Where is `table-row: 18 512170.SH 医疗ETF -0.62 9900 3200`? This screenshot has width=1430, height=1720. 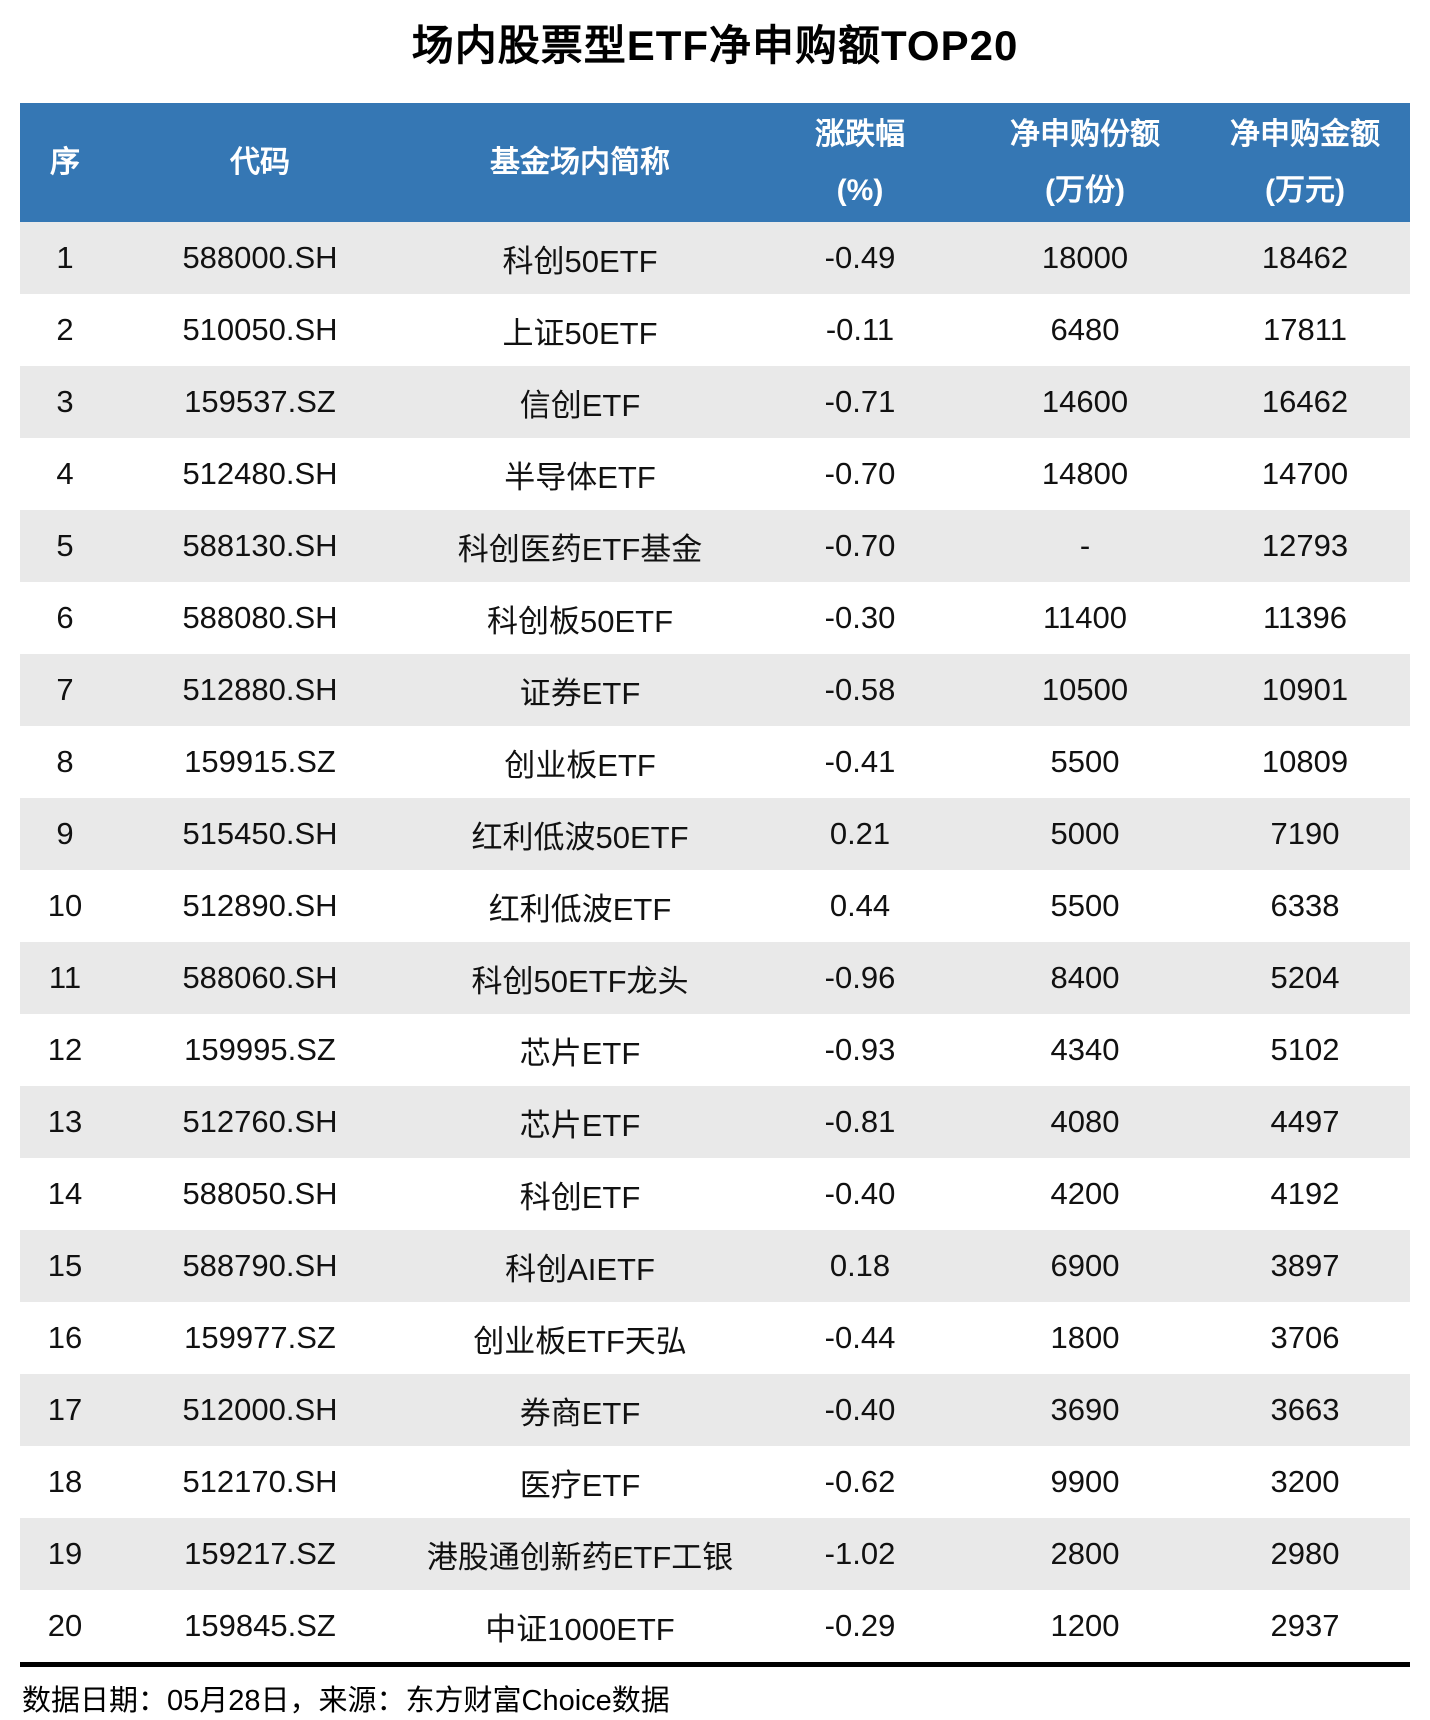
table-row: 18 512170.SH 医疗ETF -0.62 9900 3200 is located at coordinates (715, 1482).